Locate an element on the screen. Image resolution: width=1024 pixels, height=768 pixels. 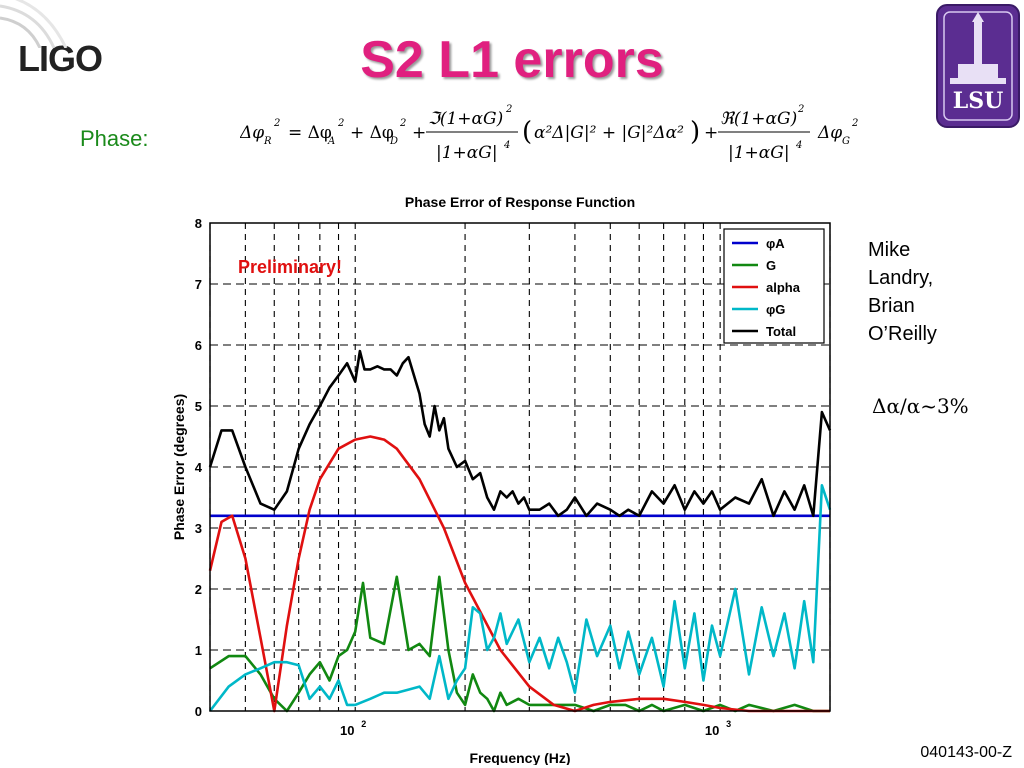
y-tick-label: 2 is located at coordinates (198, 589).